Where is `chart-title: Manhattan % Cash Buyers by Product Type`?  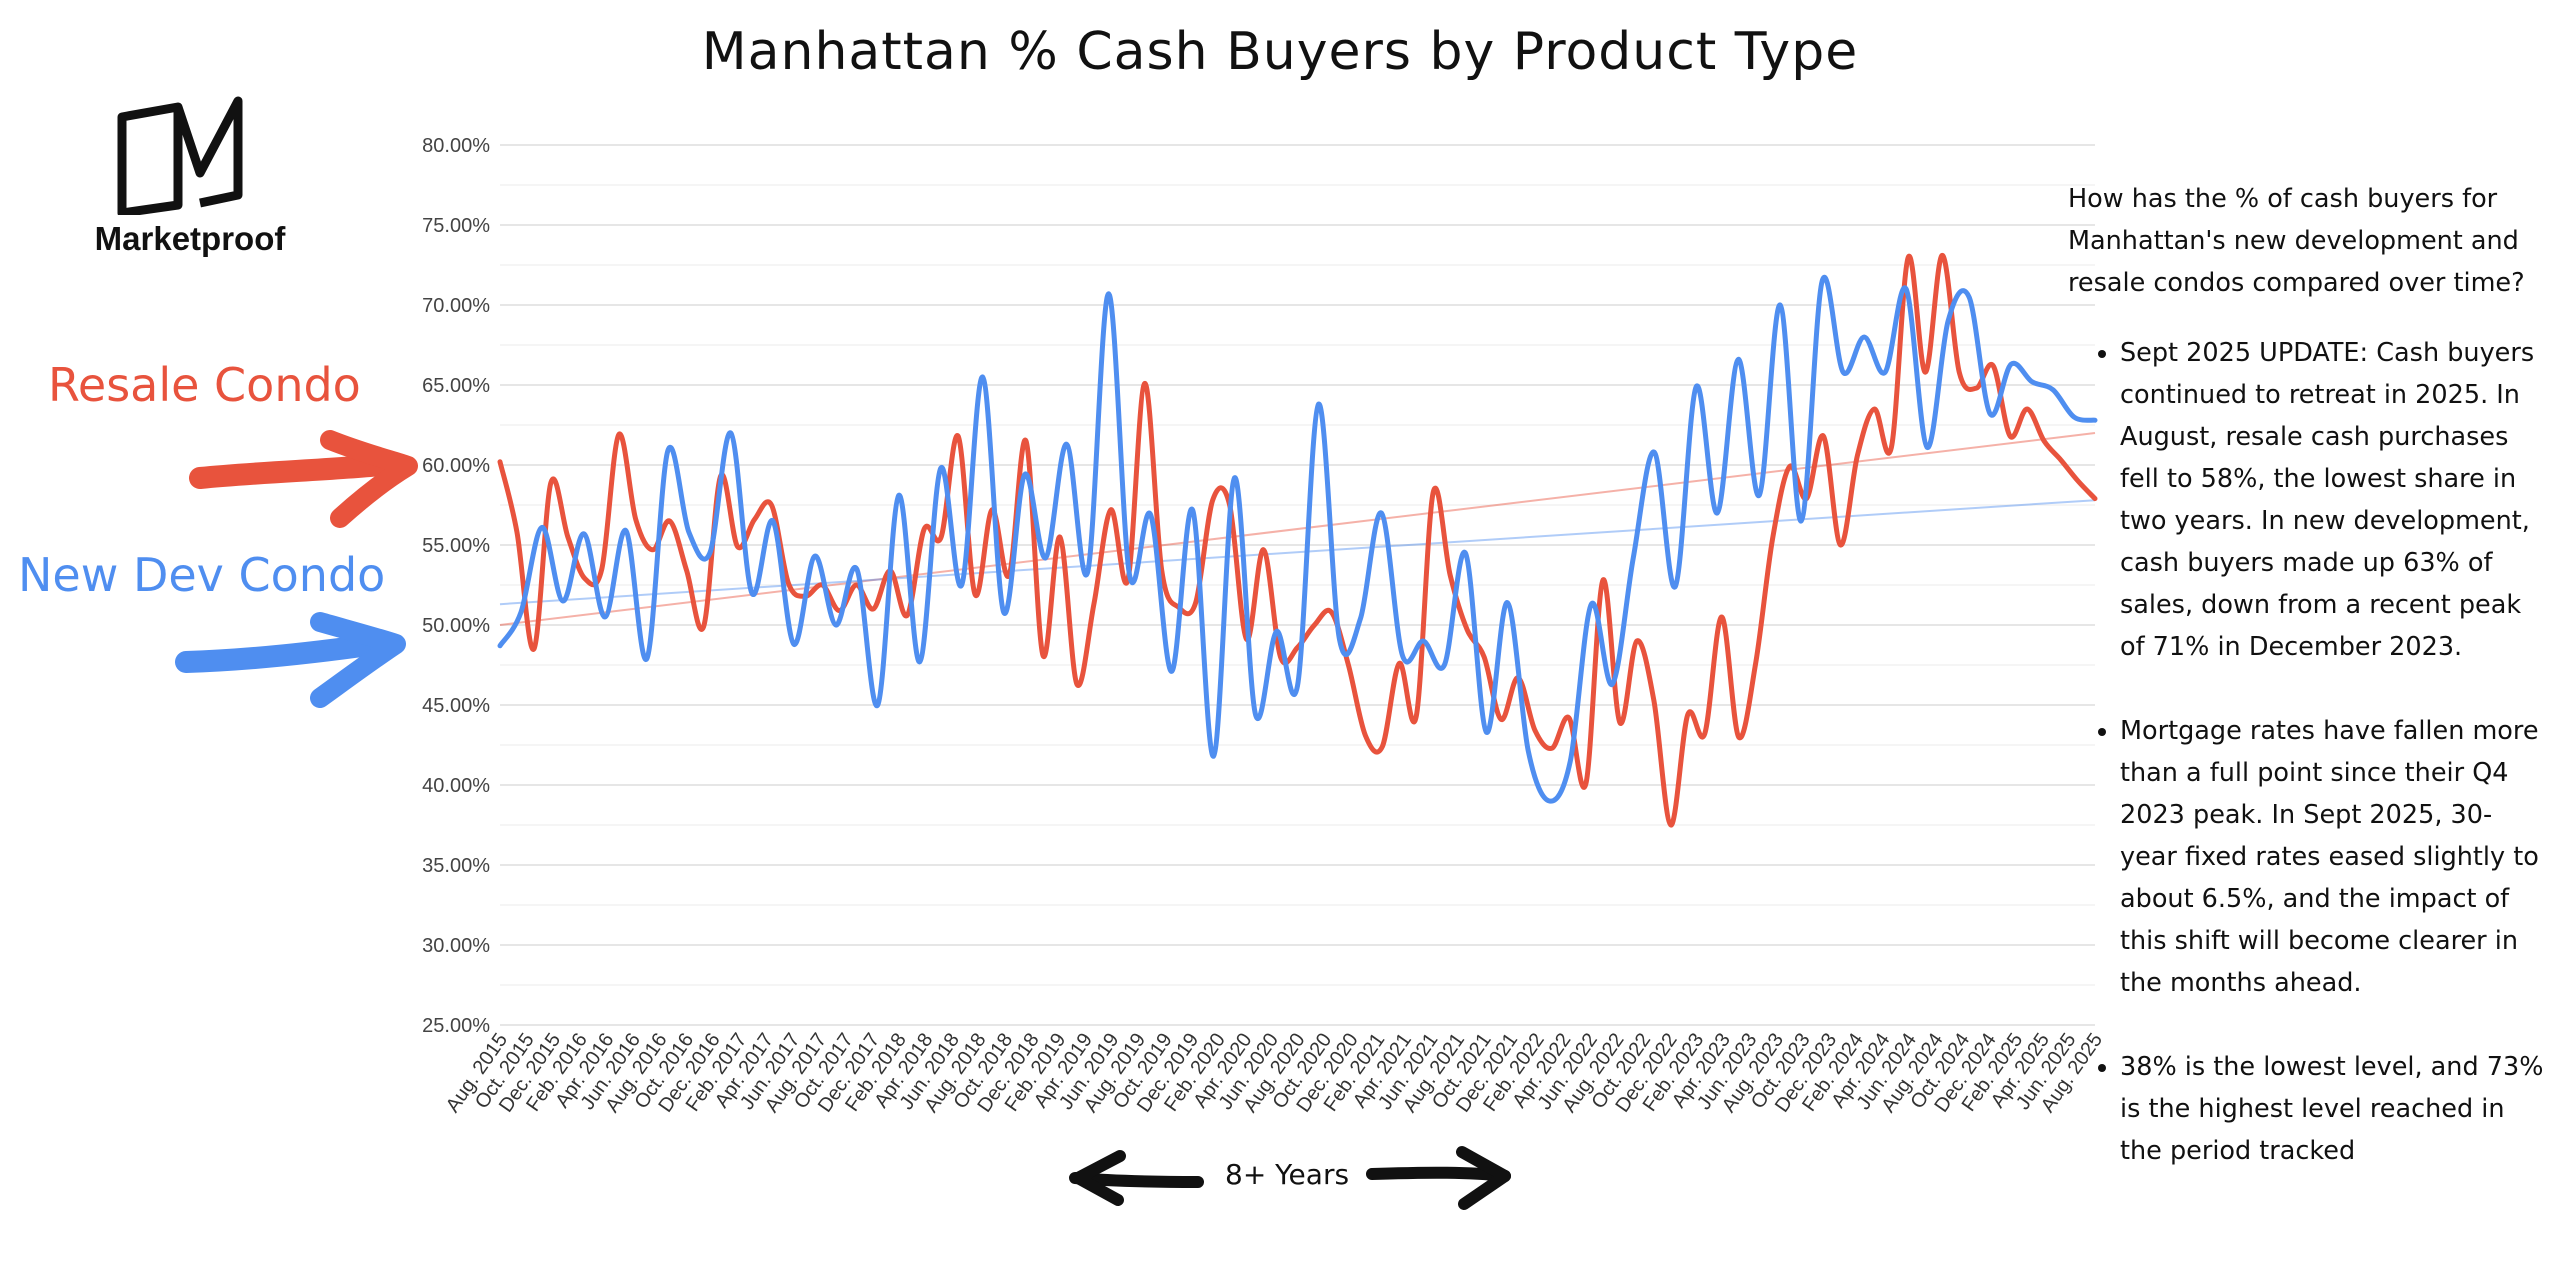
chart-title: Manhattan % Cash Buyers by Product Type is located at coordinates (1280, 52).